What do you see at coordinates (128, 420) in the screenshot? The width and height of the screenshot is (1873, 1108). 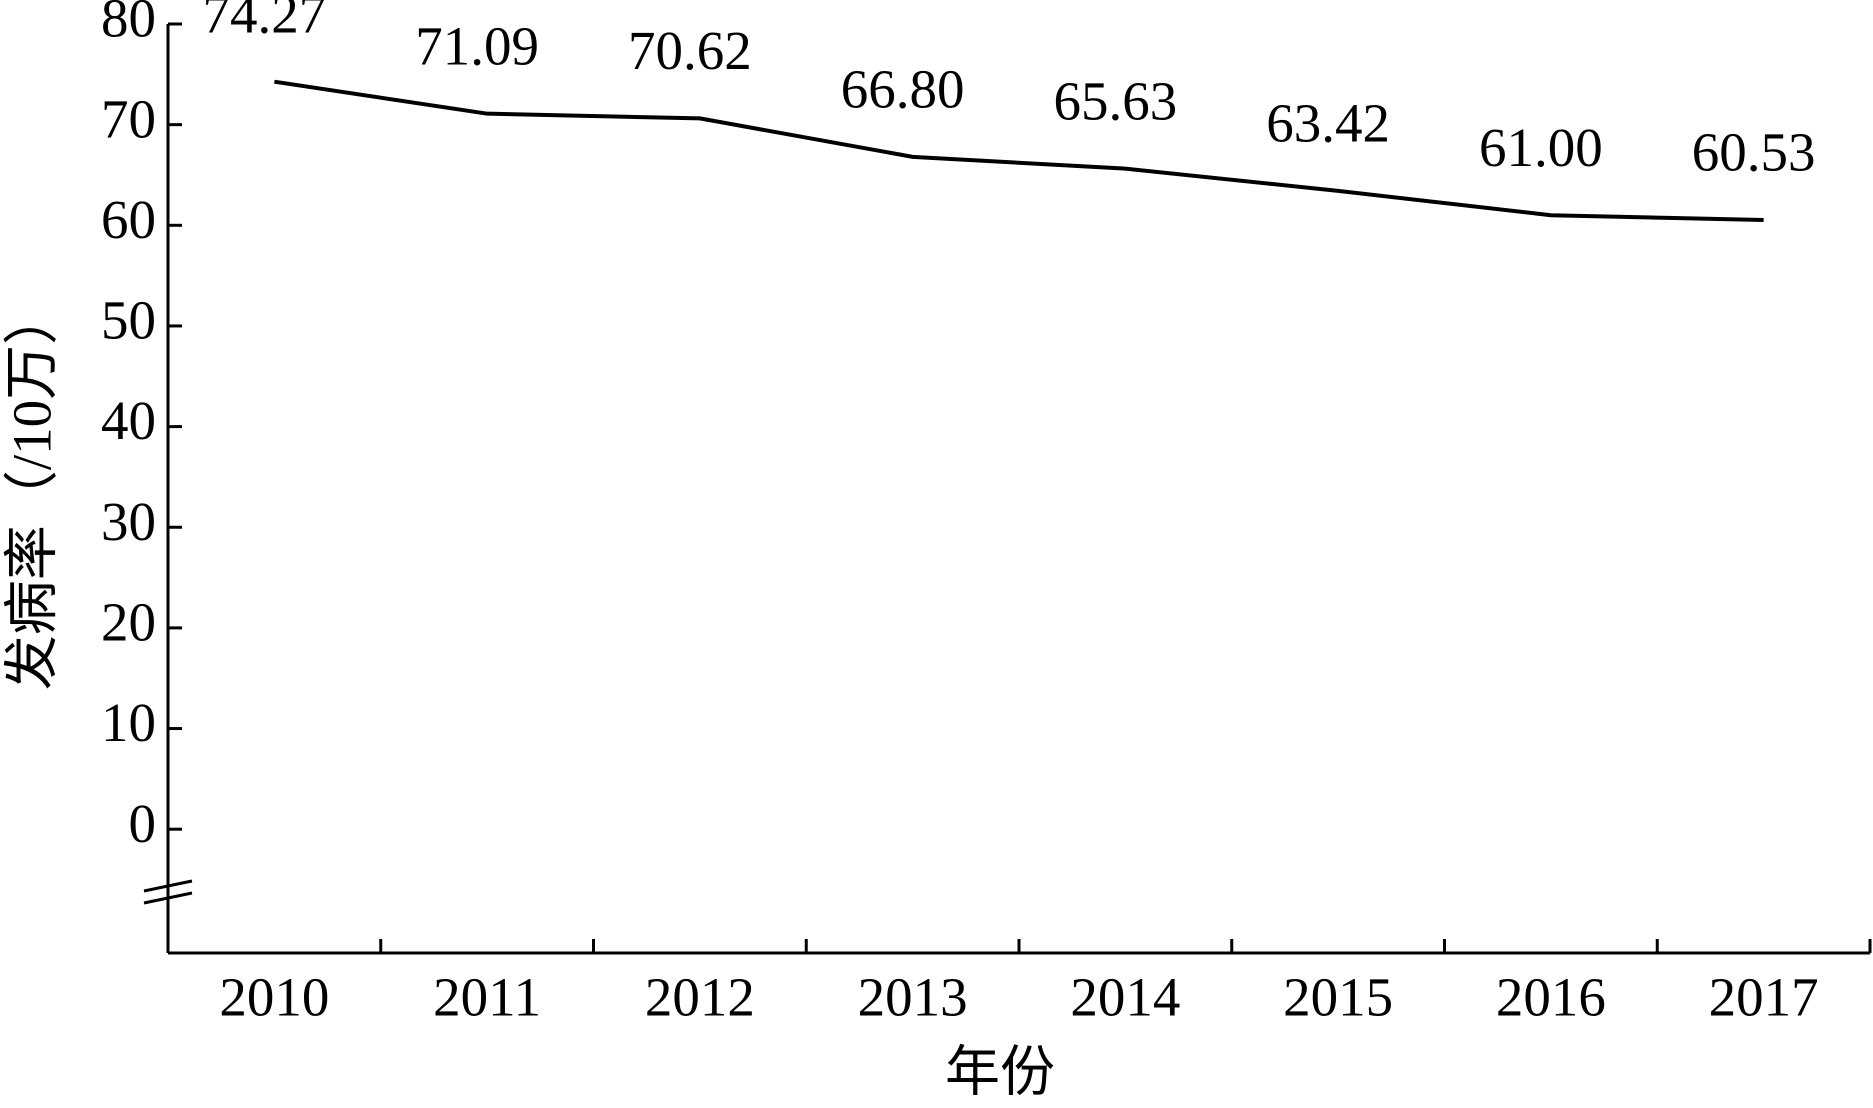 I see `y-tick-label: 40` at bounding box center [128, 420].